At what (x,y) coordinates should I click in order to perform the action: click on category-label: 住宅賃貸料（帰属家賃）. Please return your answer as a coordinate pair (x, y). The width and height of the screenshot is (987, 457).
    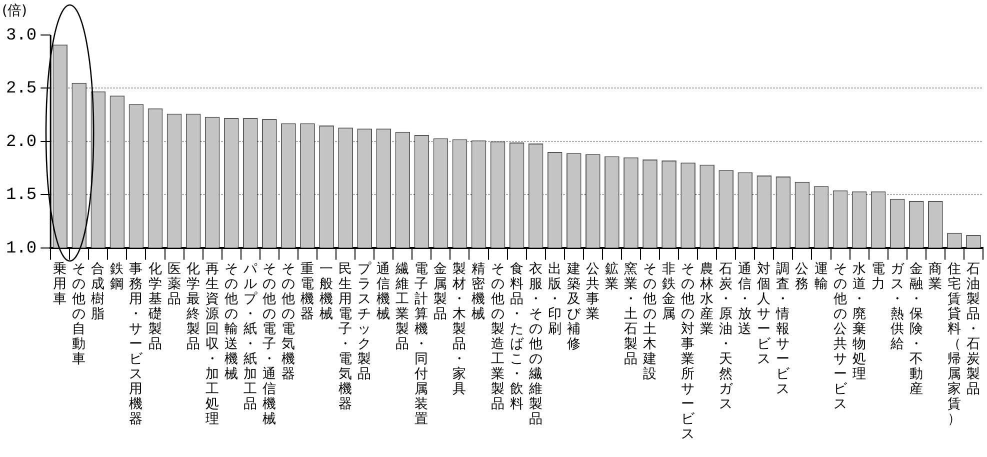
    Looking at the image, I should click on (954, 344).